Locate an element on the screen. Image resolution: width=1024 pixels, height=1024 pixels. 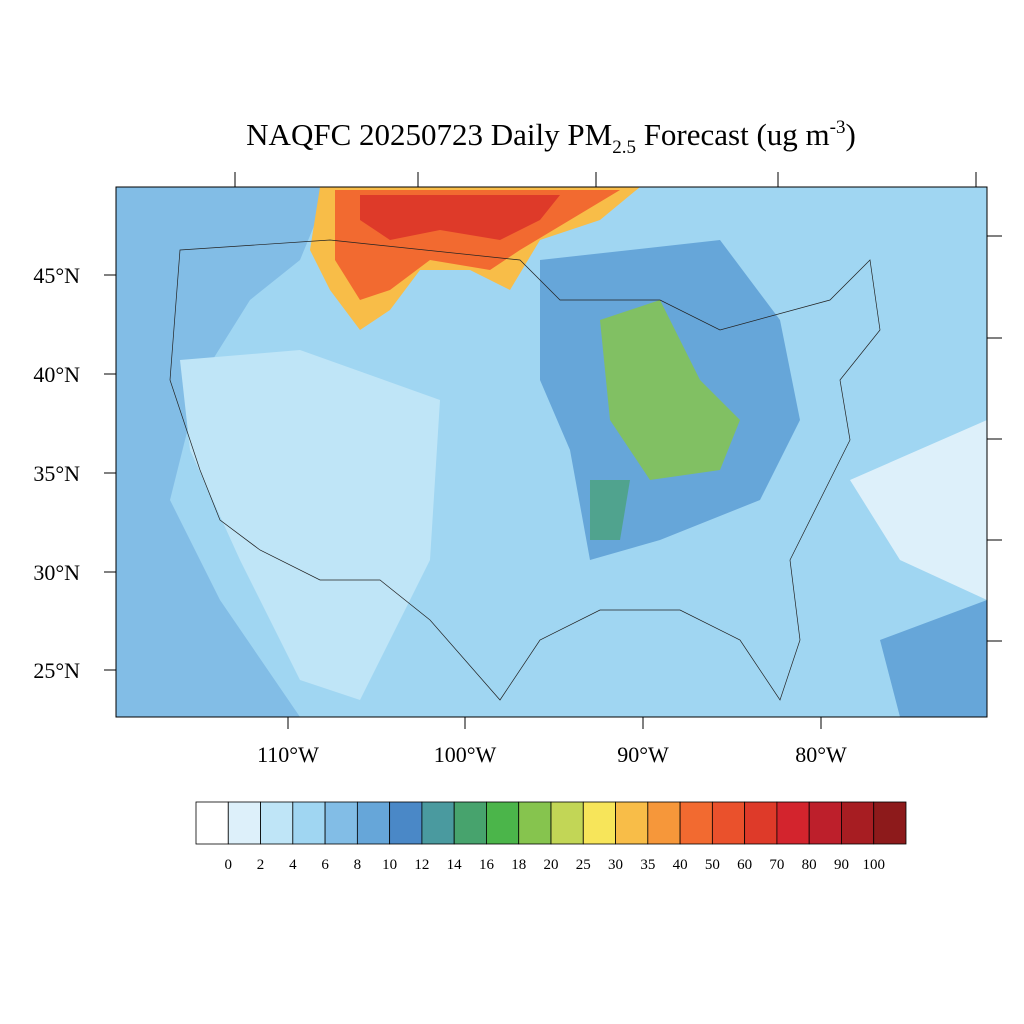
colorbar-label: 10 is located at coordinates (389, 865).